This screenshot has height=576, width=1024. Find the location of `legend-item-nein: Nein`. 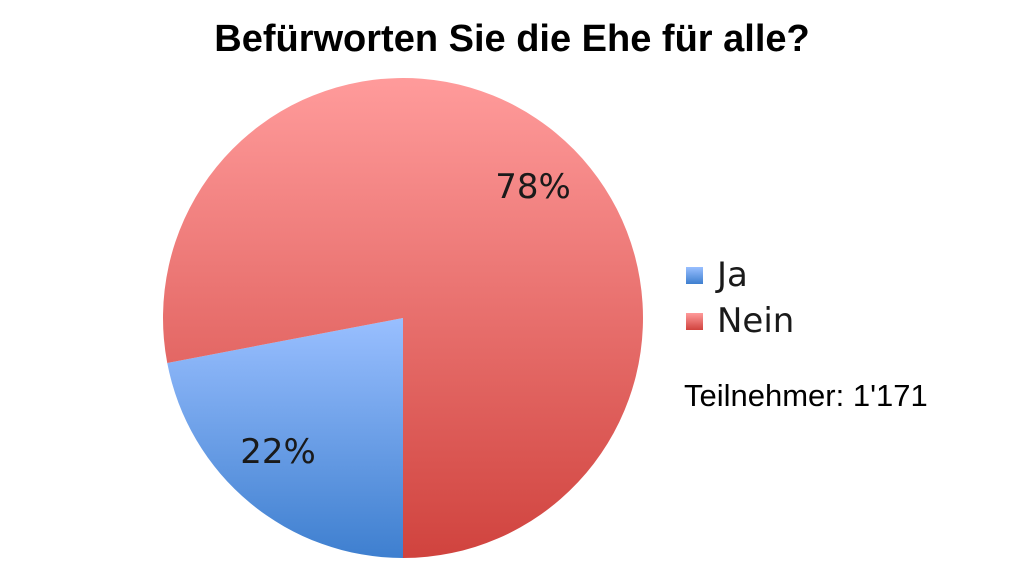

legend-item-nein: Nein is located at coordinates (740, 321).